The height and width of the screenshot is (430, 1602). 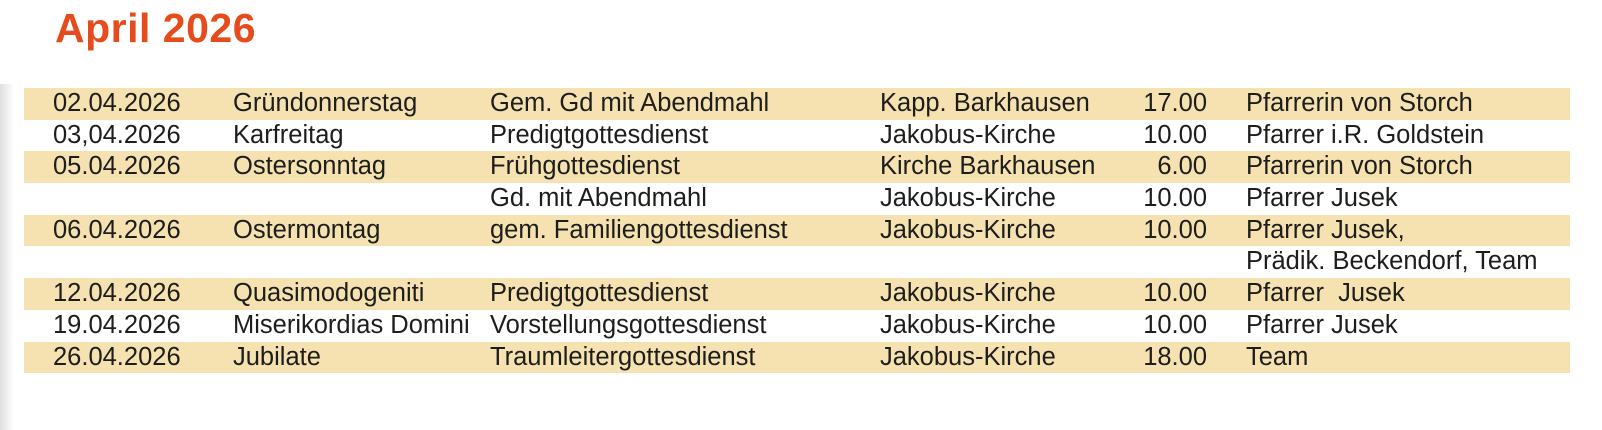 I want to click on cell-service: gem. Familiengottesdienst, so click(x=639, y=229).